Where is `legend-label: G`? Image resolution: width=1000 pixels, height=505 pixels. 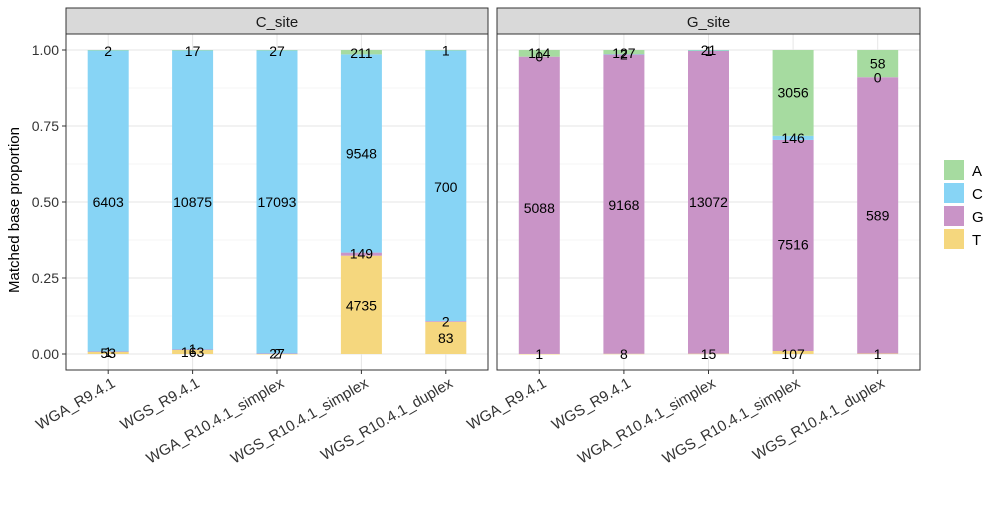 legend-label: G is located at coordinates (978, 217).